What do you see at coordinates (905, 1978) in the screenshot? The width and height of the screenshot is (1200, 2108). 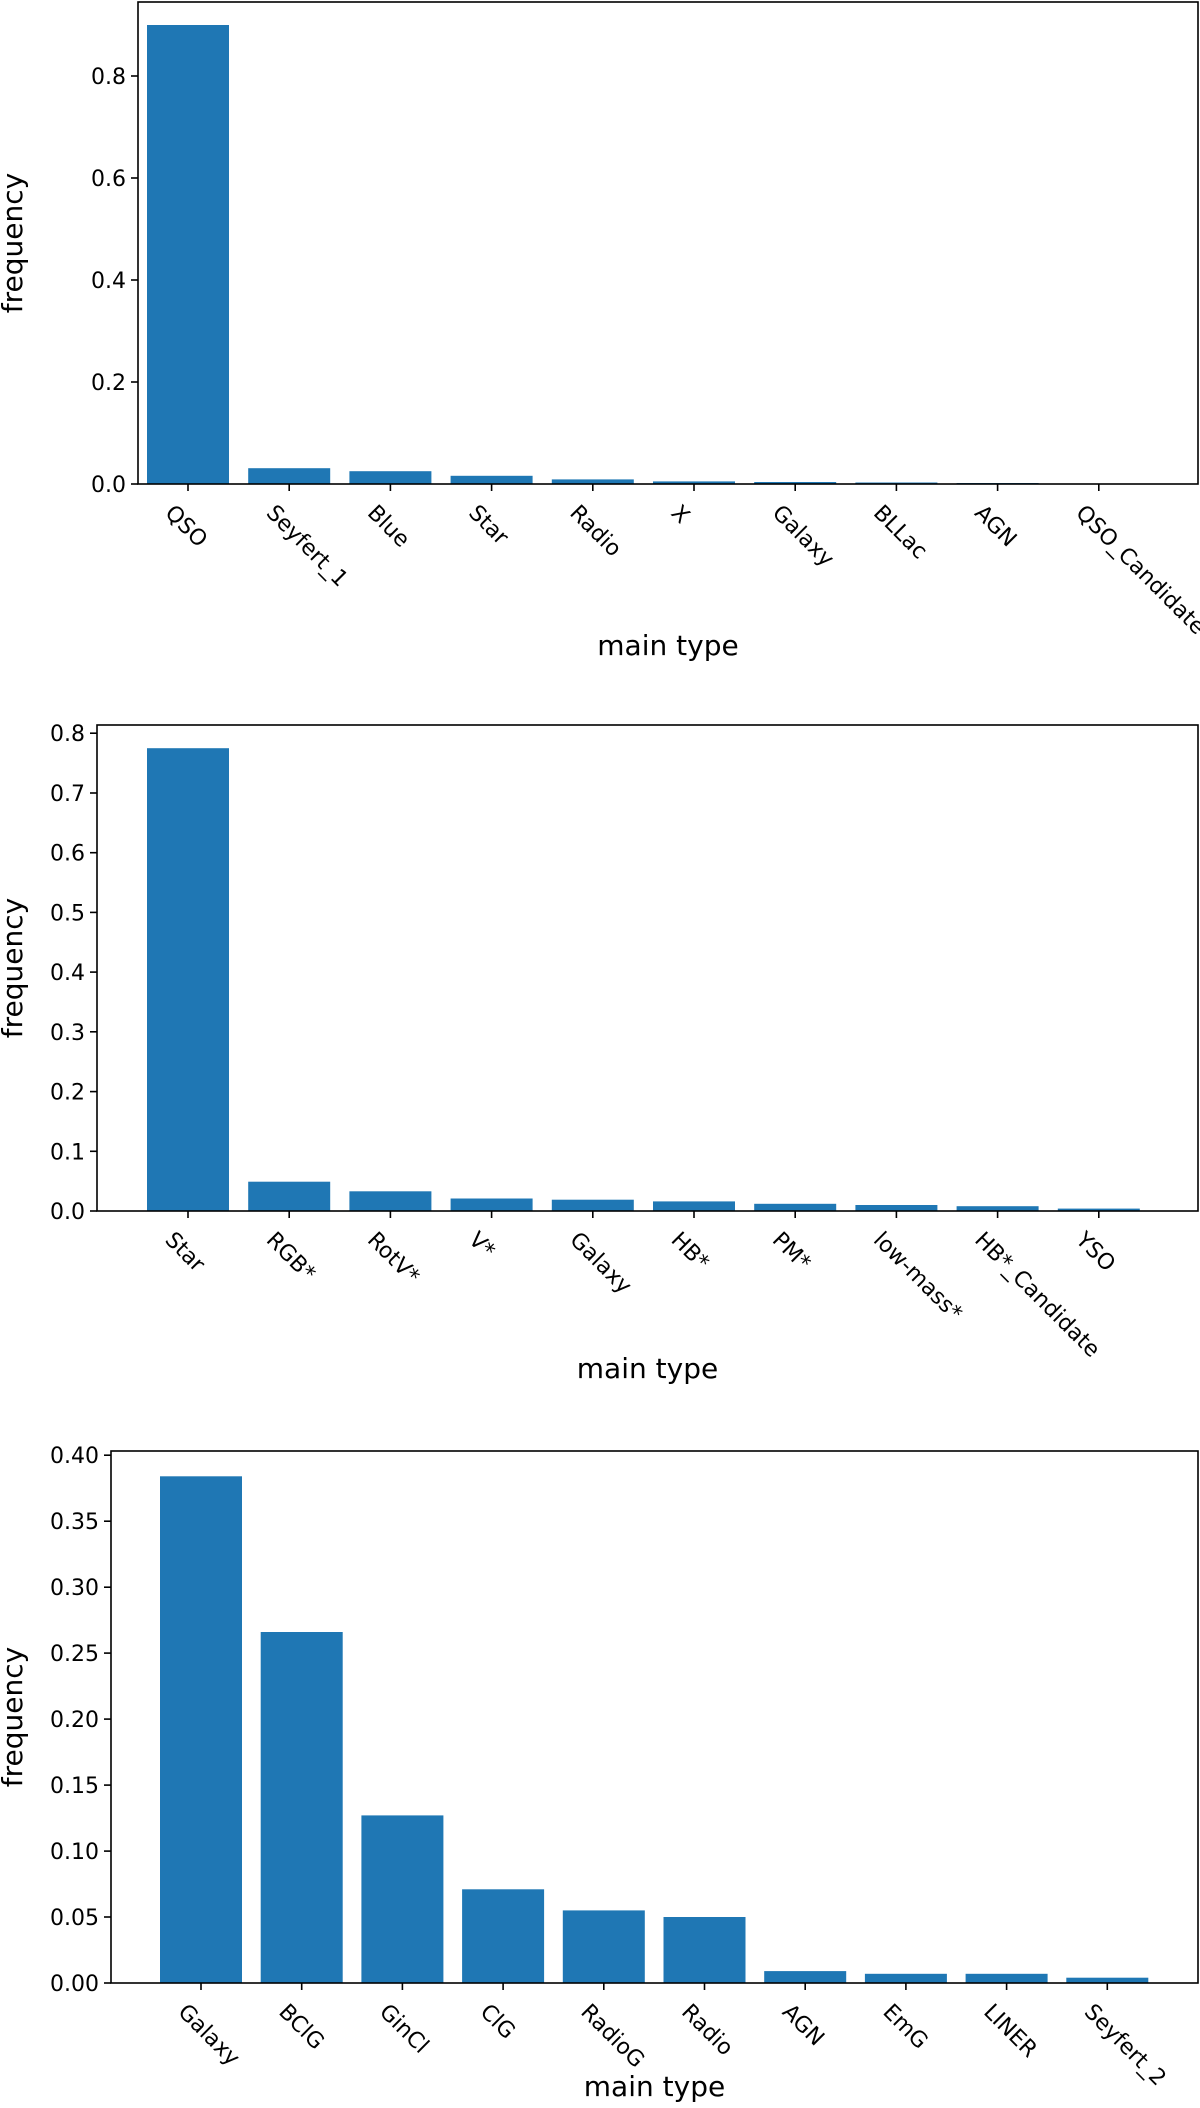 I see `bar-emg` at bounding box center [905, 1978].